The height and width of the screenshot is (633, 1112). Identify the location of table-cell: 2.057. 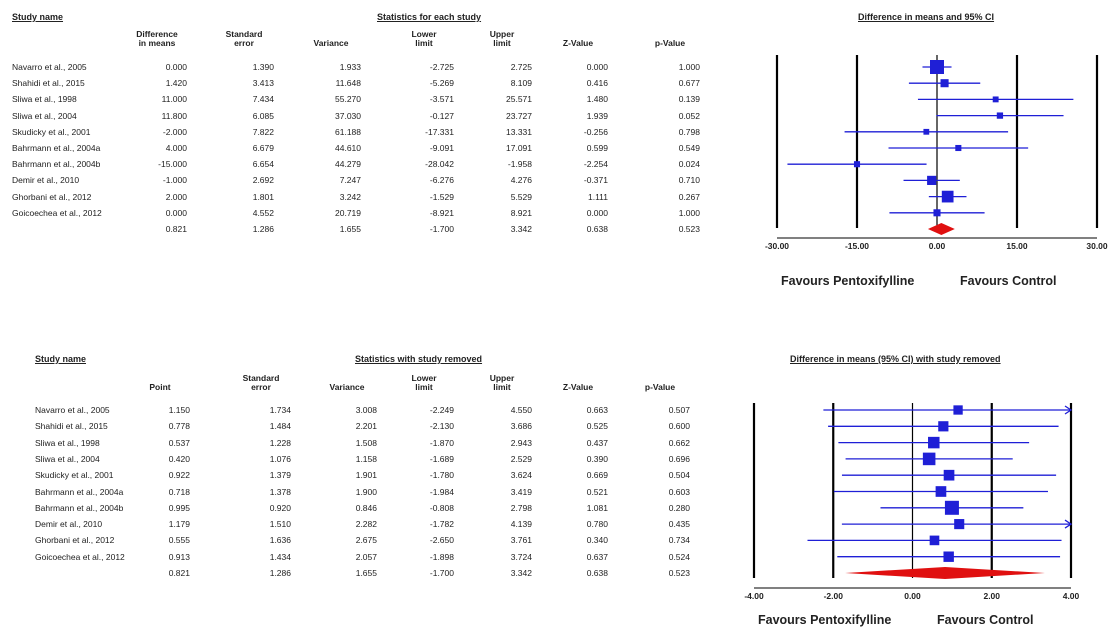
(366, 556).